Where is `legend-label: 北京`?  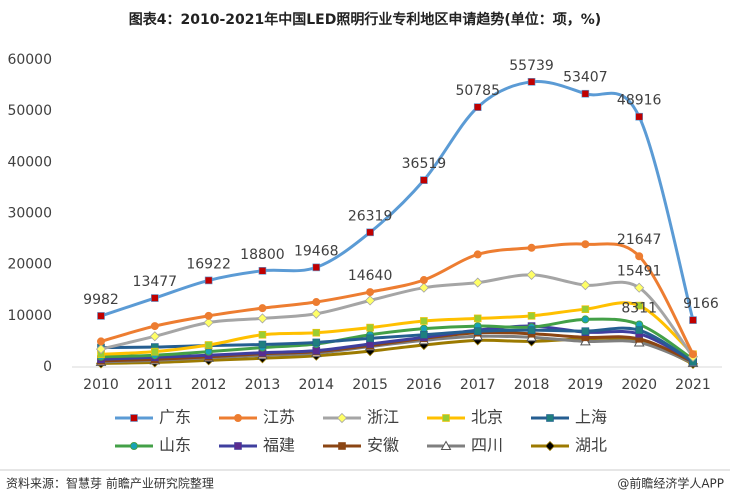 legend-label: 北京 is located at coordinates (487, 417).